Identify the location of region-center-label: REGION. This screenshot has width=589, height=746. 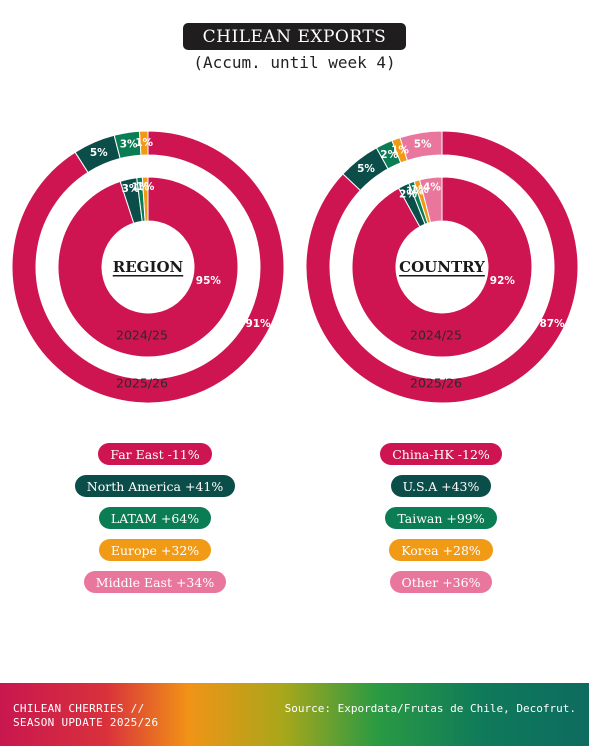
(148, 267).